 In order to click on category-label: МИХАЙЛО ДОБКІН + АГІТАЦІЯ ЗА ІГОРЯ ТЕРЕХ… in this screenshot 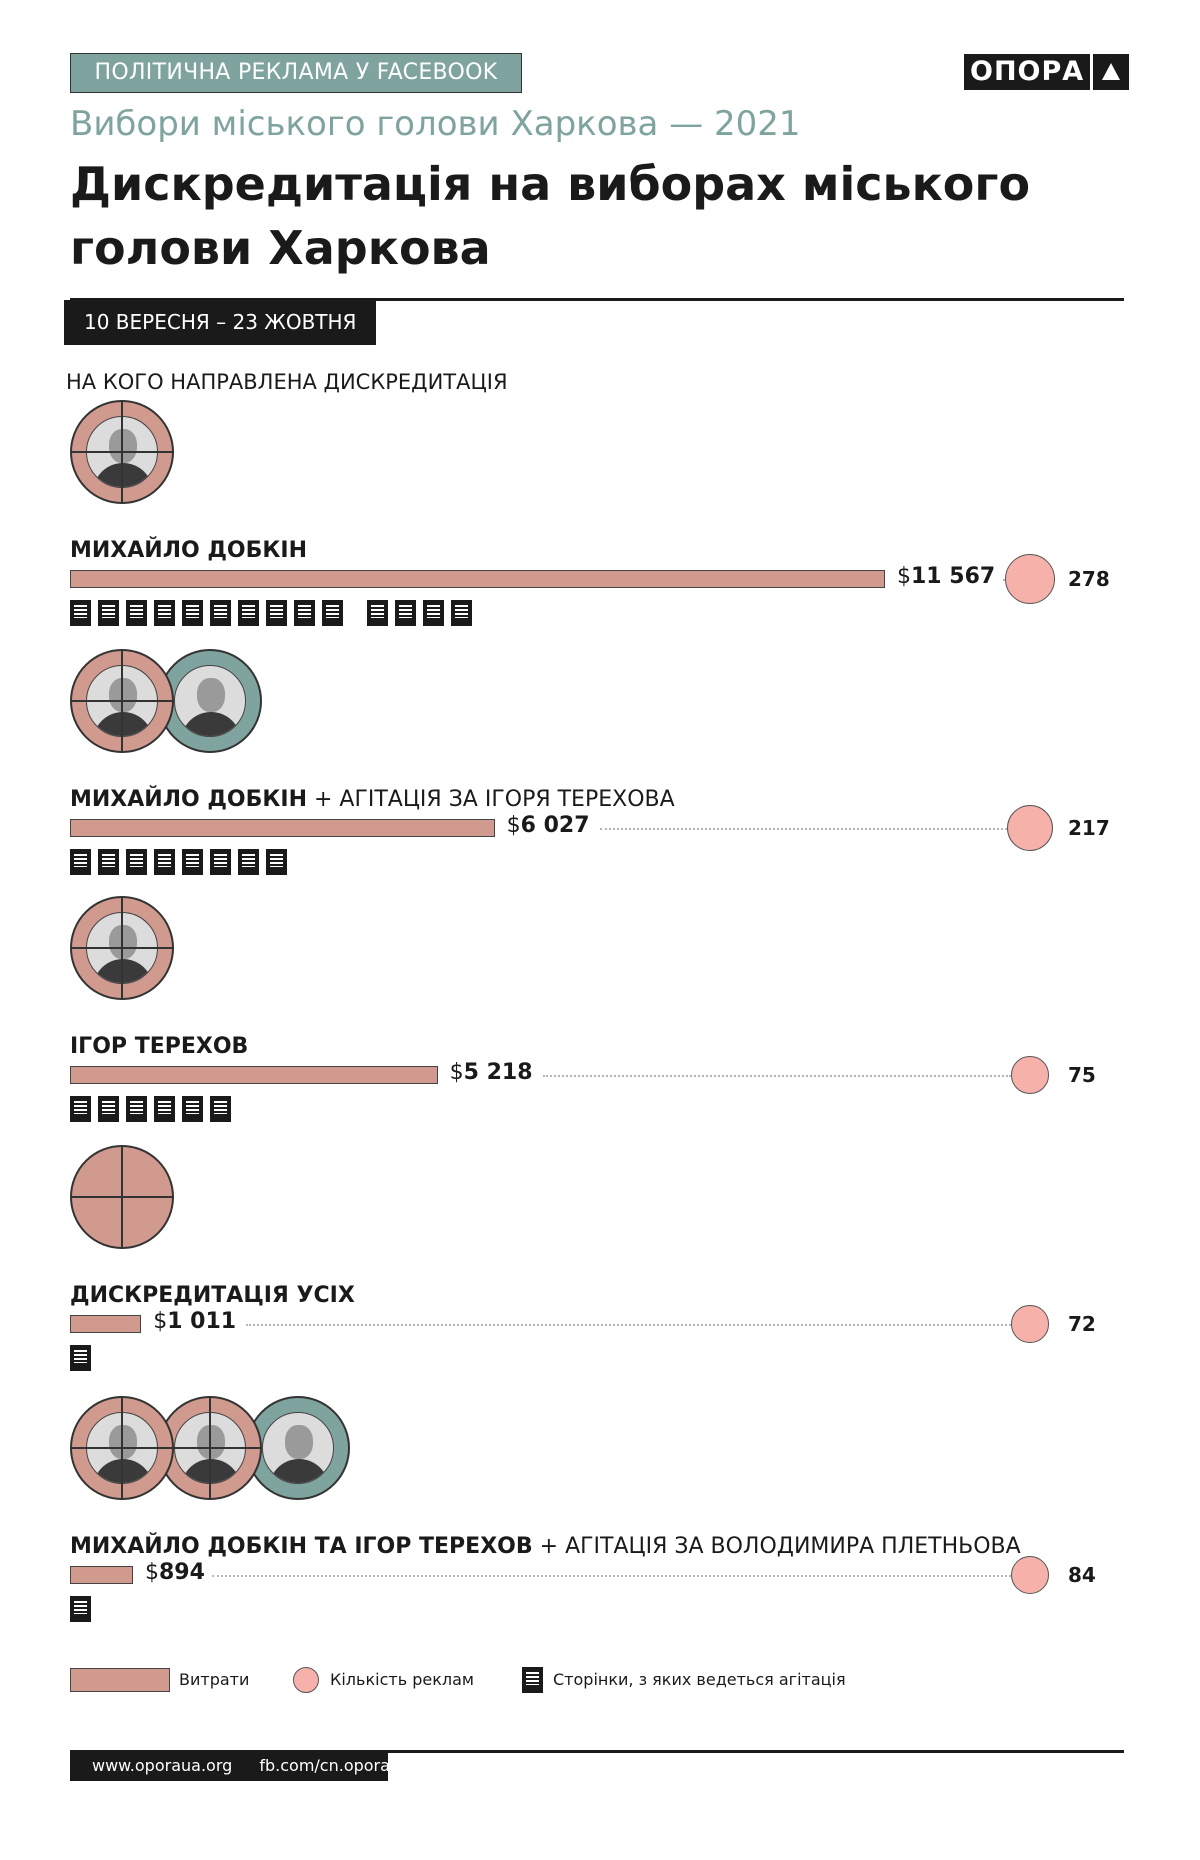, I will do `click(372, 799)`.